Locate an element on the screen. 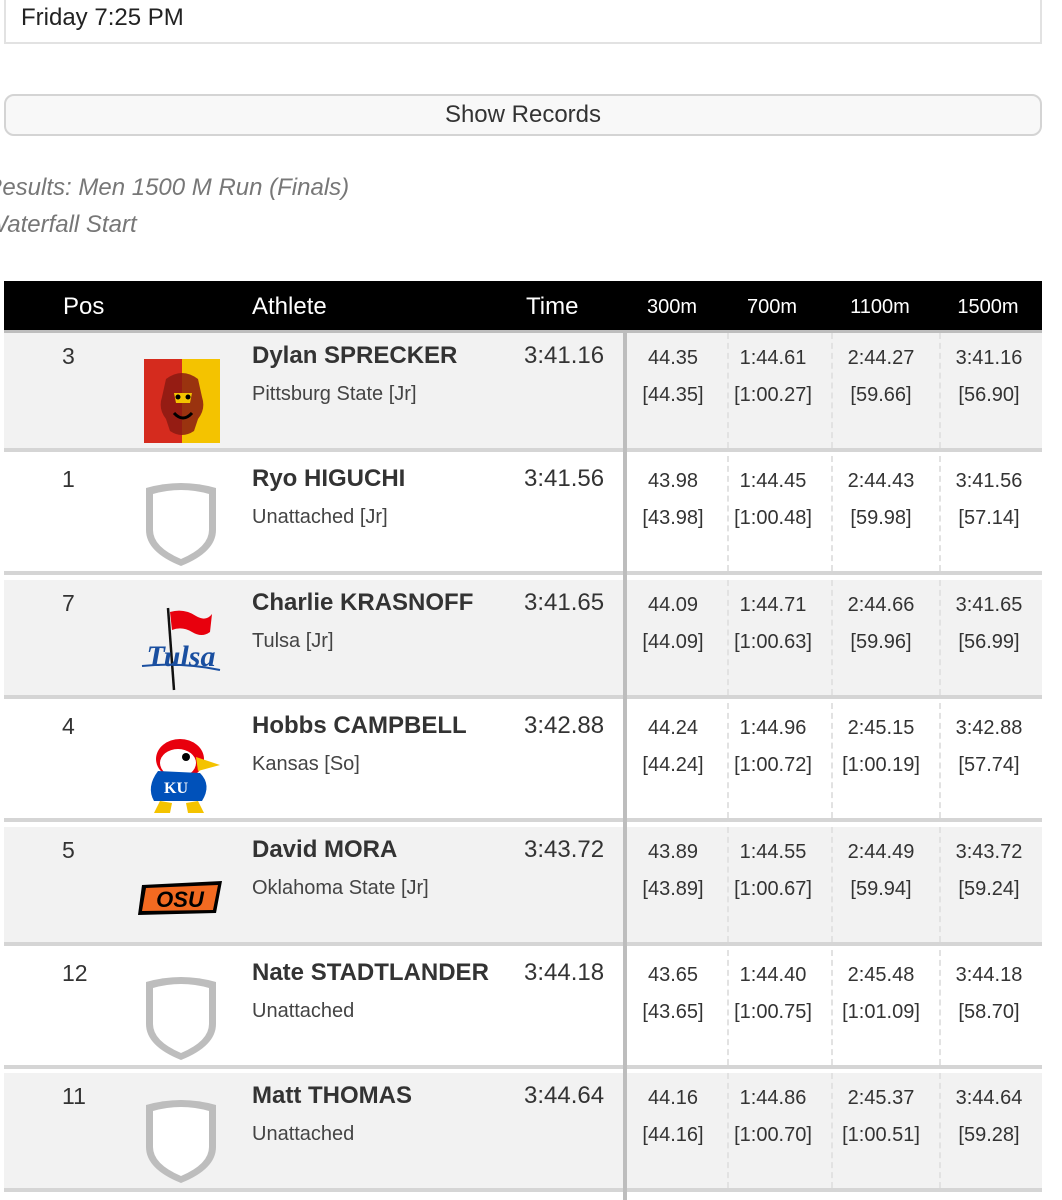  split-cumulative: 43.98 is located at coordinates (673, 481).